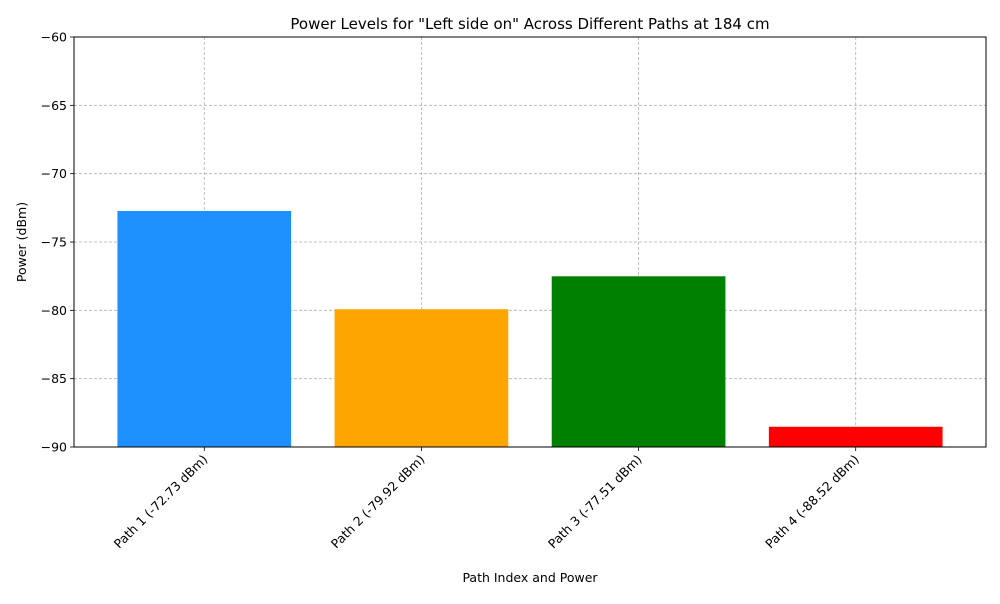 This screenshot has width=1000, height=604. What do you see at coordinates (54, 242) in the screenshot?
I see `y-tick-label: −75` at bounding box center [54, 242].